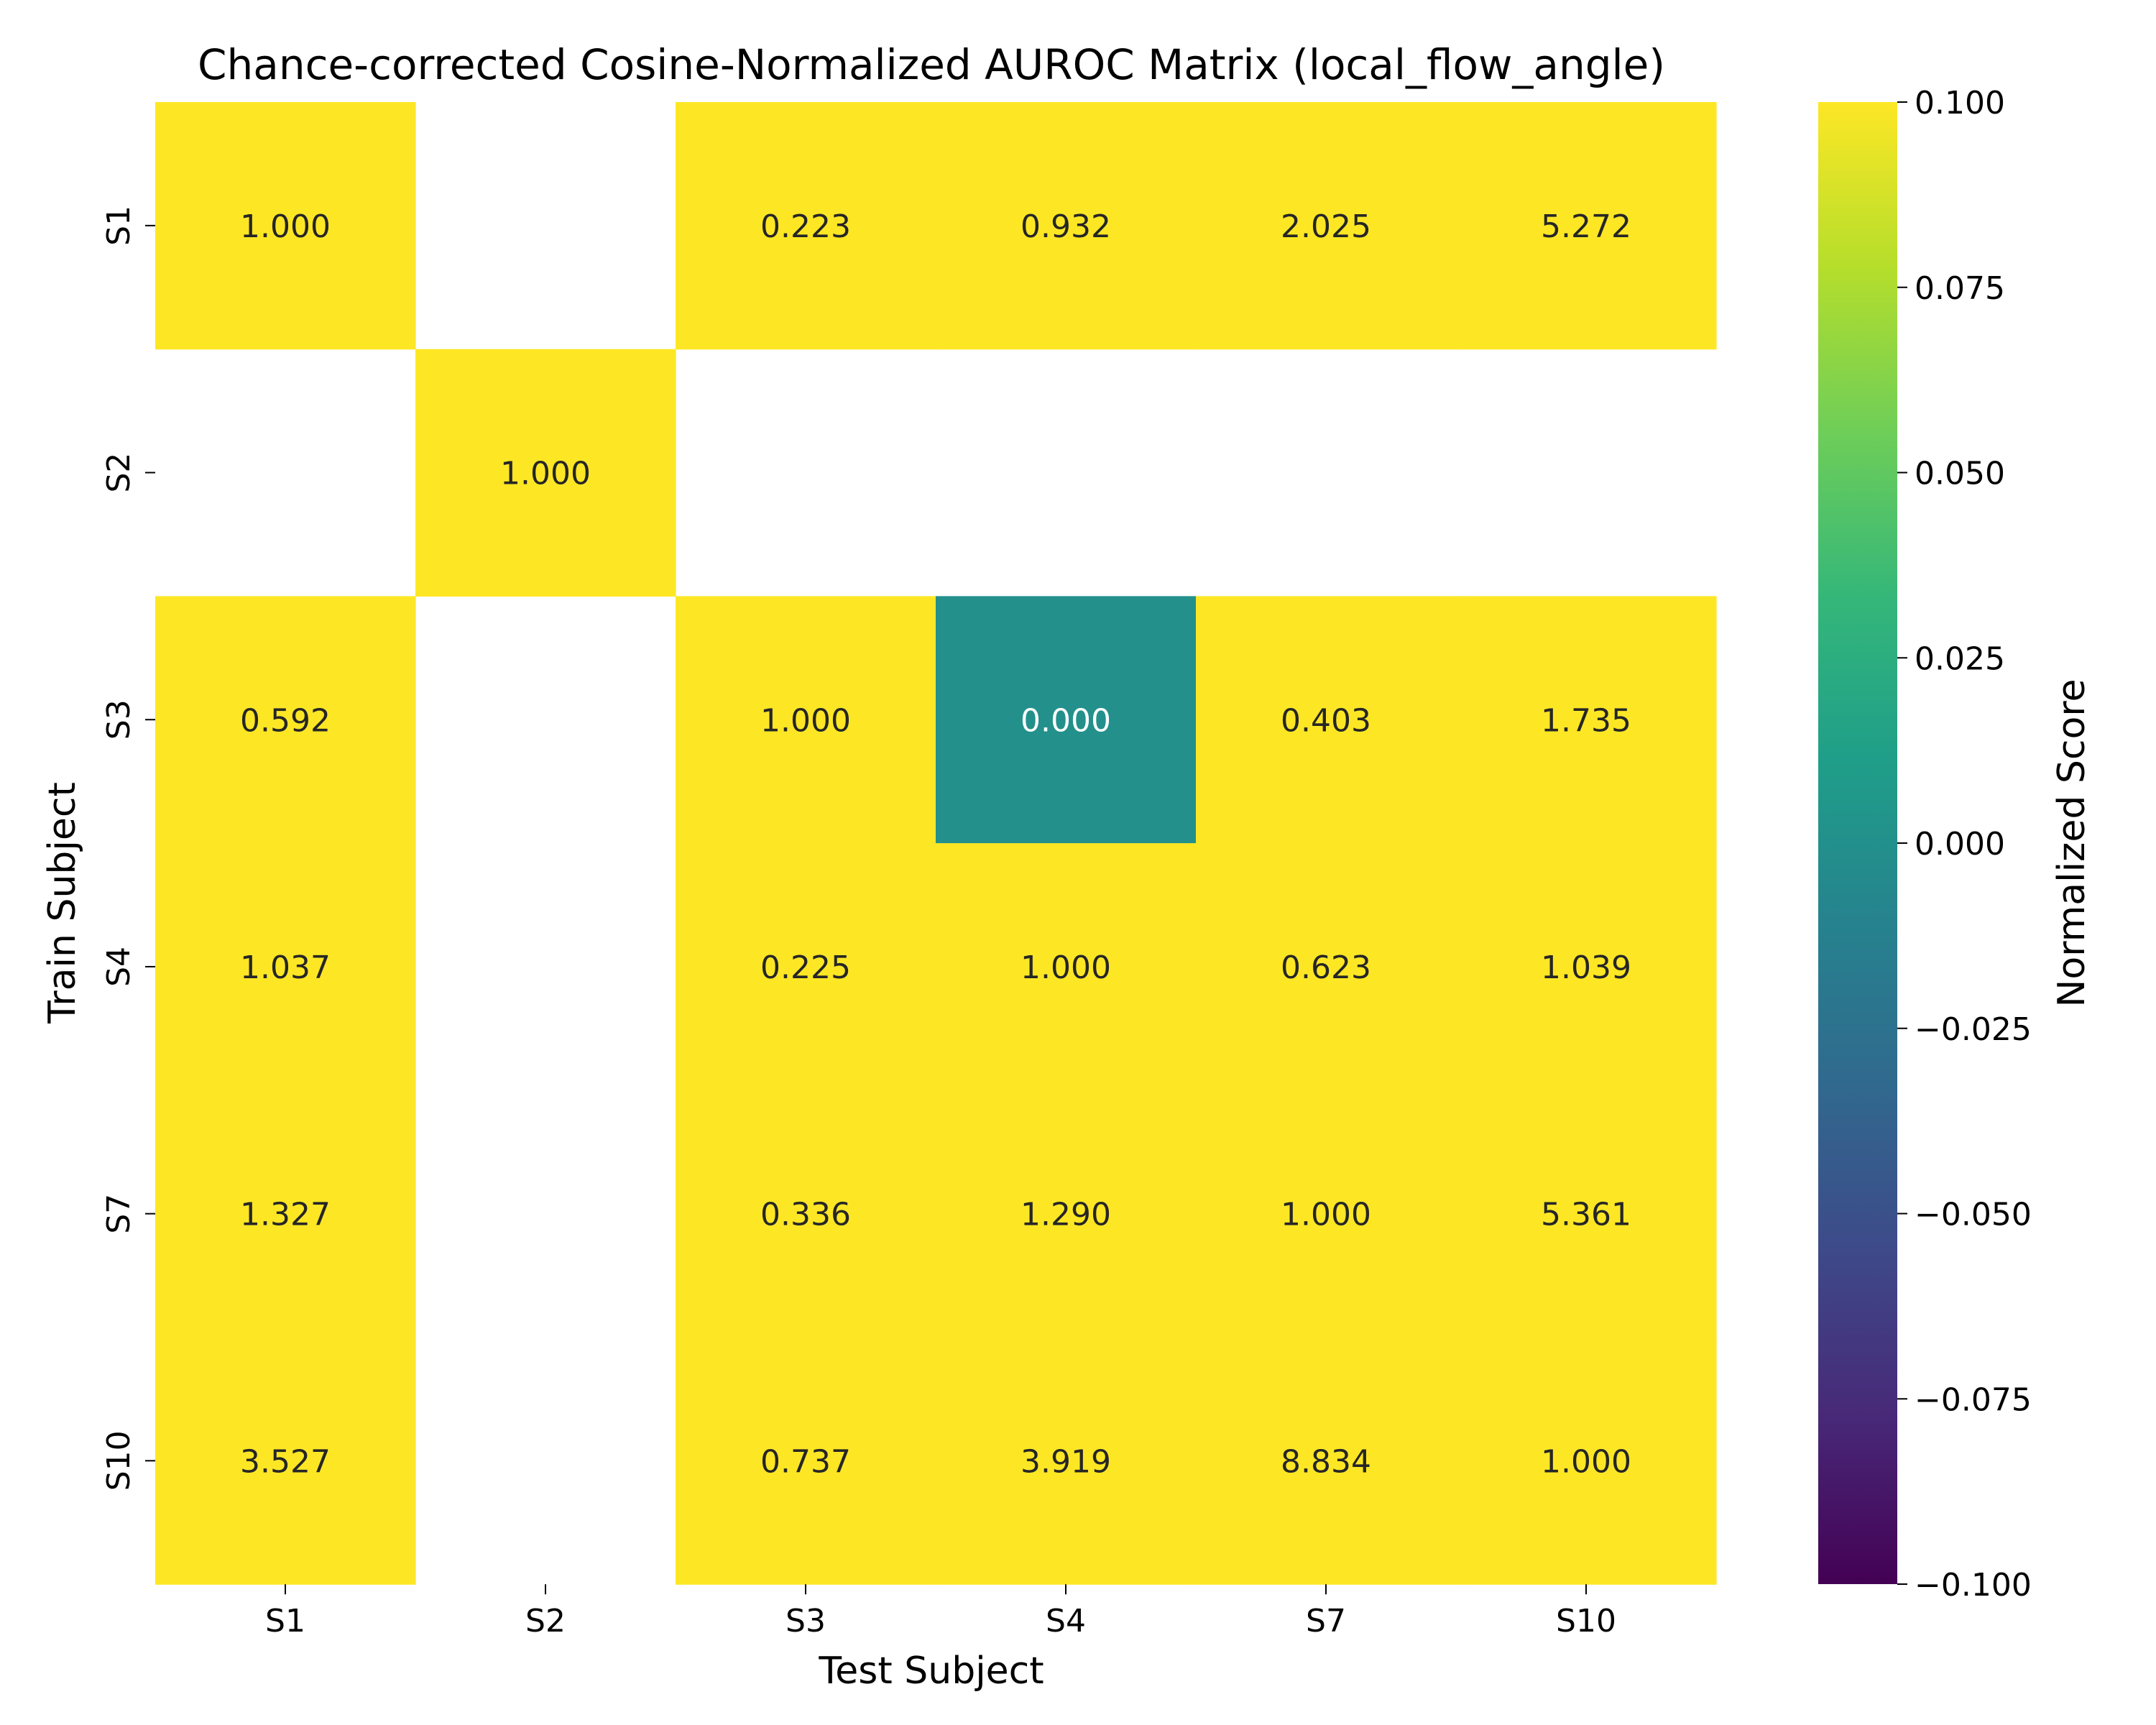 This screenshot has height=1725, width=2156. I want to click on cell-s7-s4, so click(1066, 1214).